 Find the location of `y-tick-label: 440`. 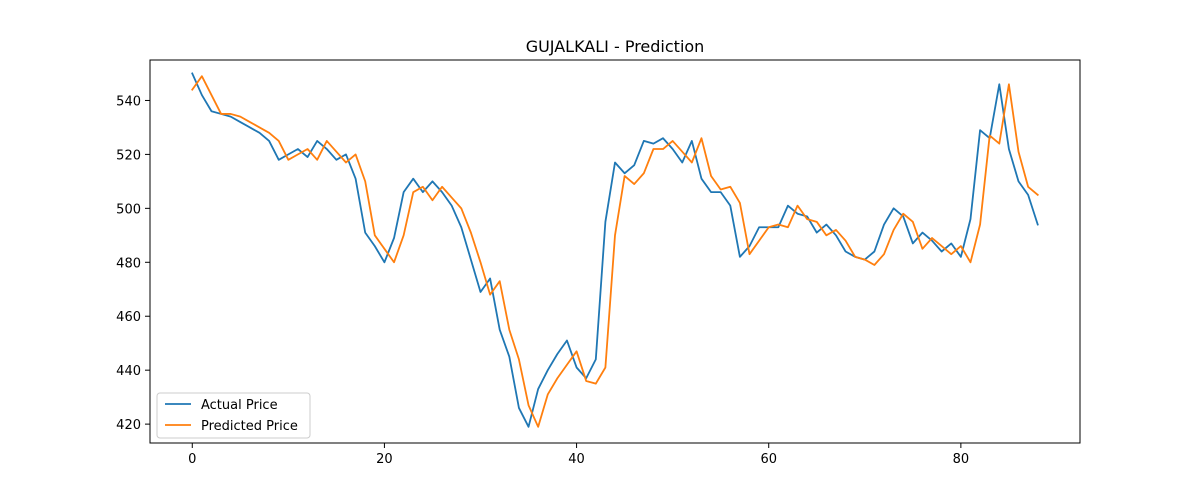

y-tick-label: 440 is located at coordinates (128, 371).